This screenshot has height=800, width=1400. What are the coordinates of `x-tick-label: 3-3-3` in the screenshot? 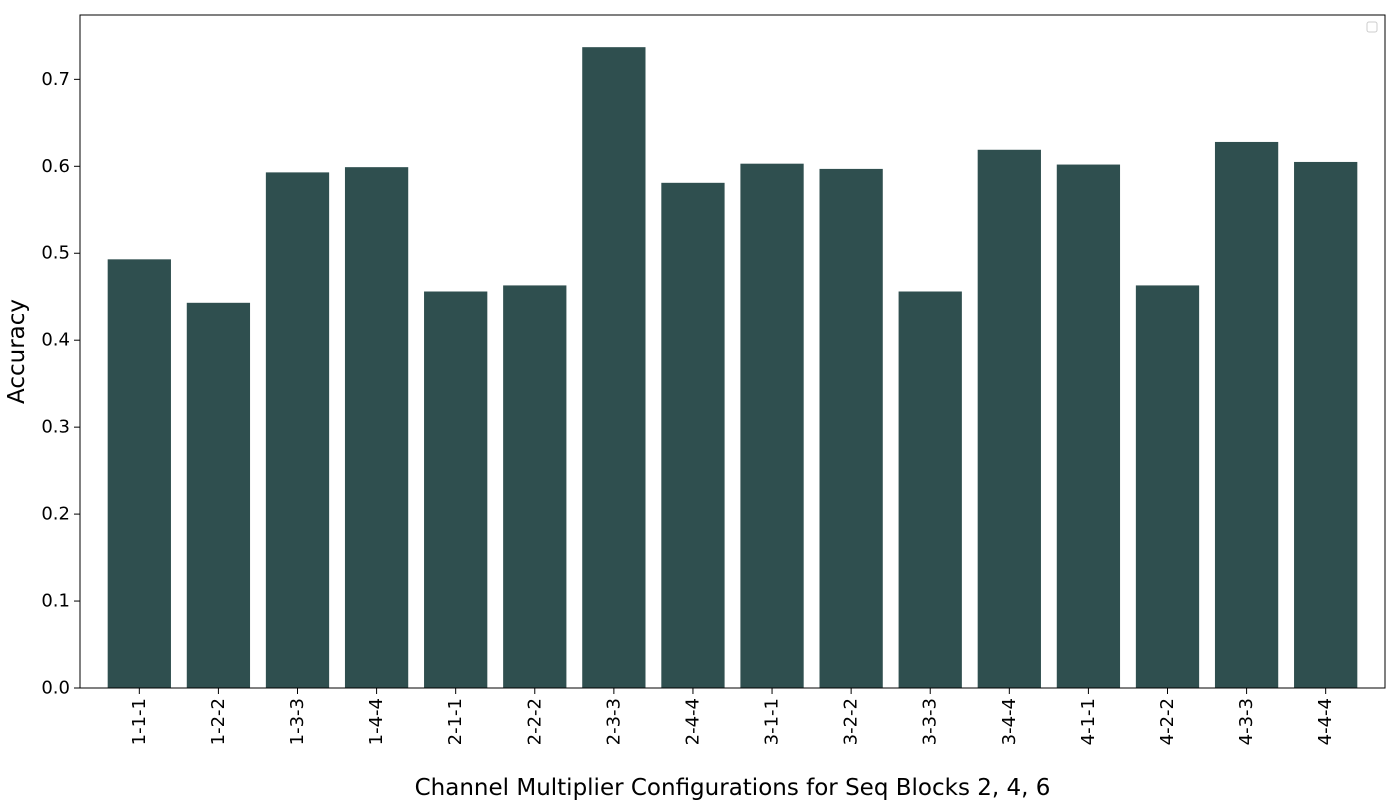 It's located at (930, 721).